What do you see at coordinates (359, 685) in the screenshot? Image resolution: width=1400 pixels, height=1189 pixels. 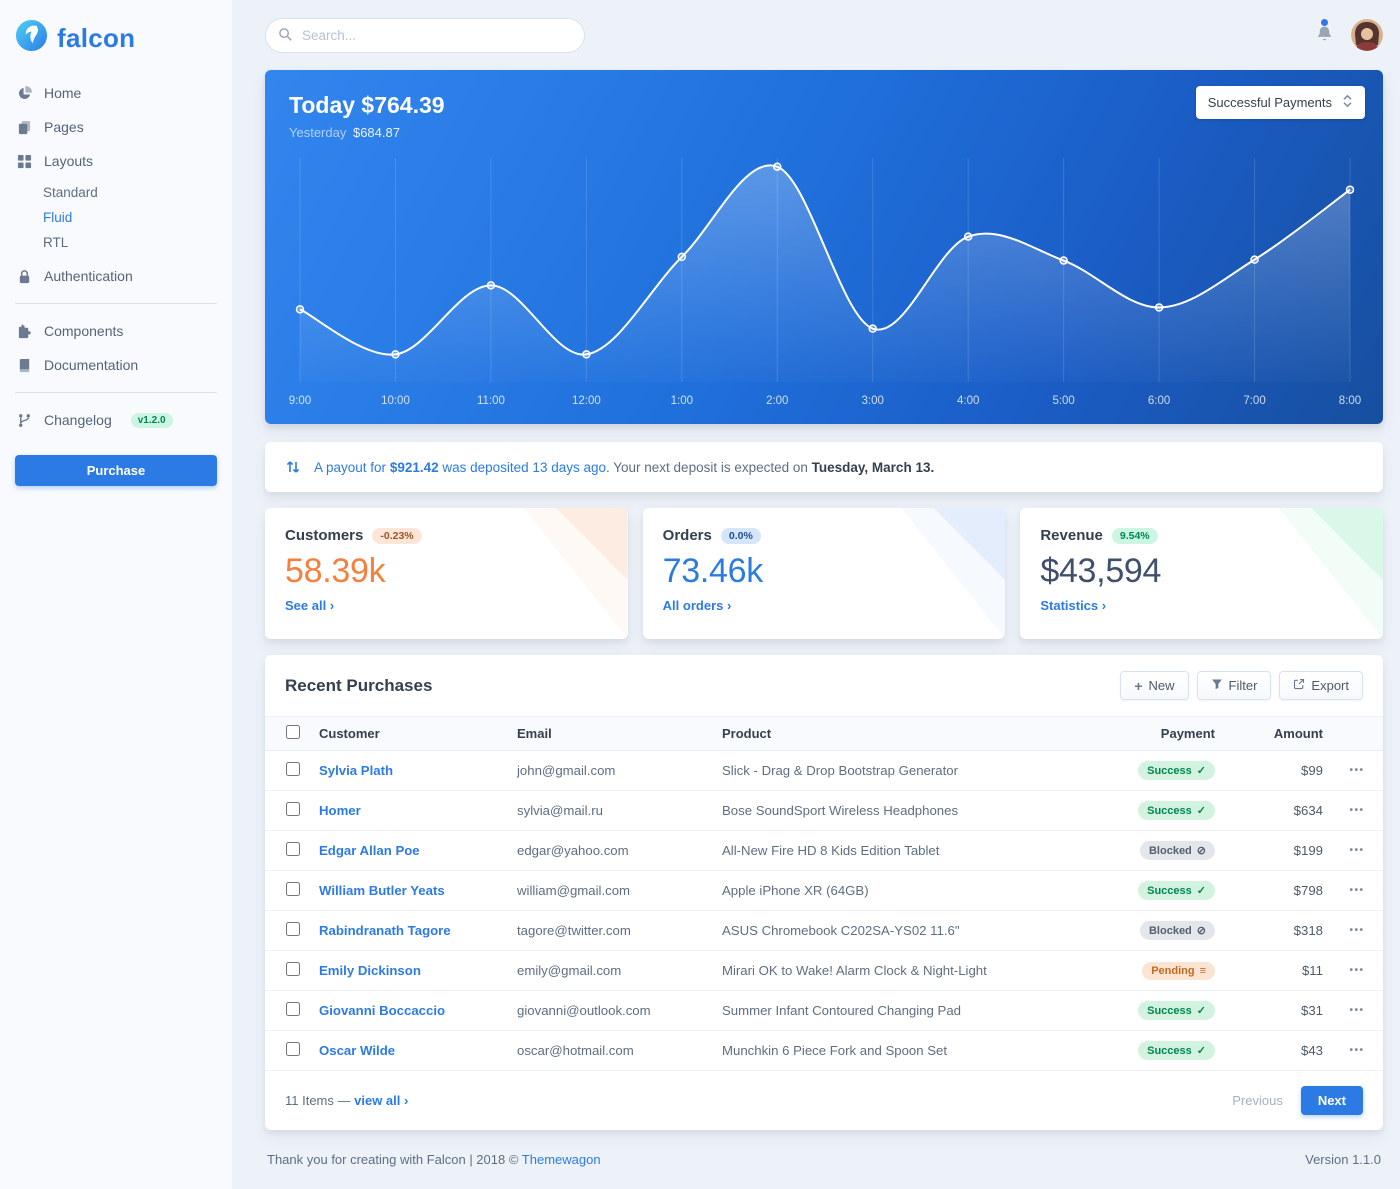 I see `table-title: Recent Purchases` at bounding box center [359, 685].